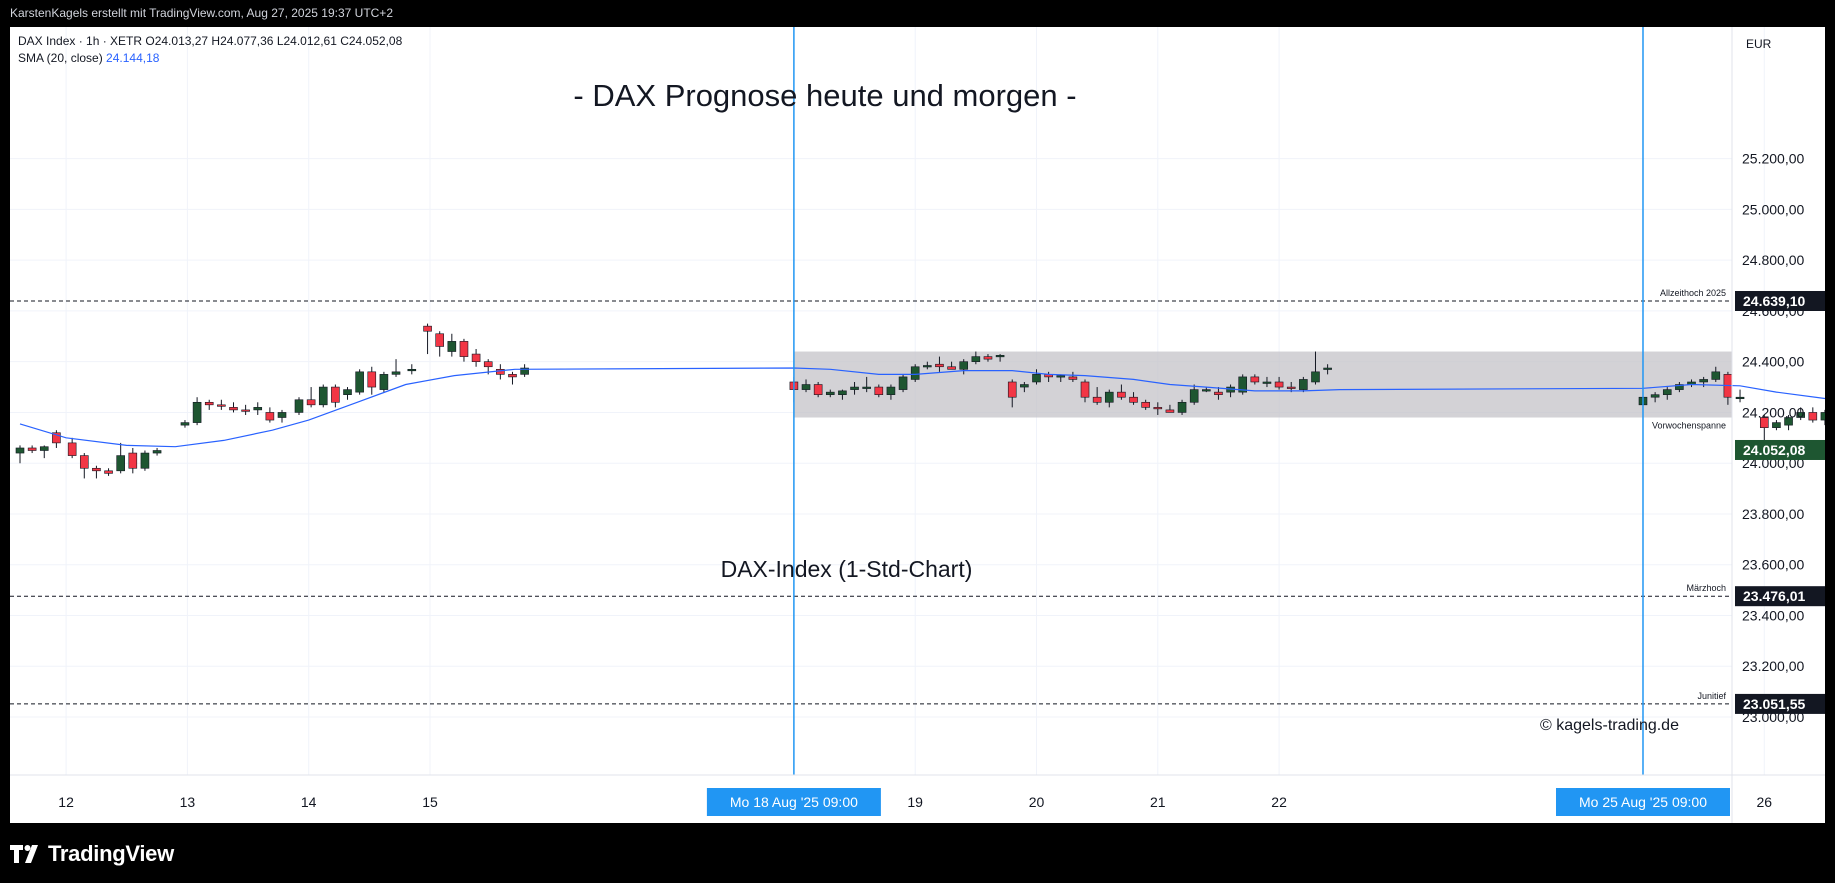 The height and width of the screenshot is (883, 1835). Describe the element at coordinates (1773, 260) in the screenshot. I see `price-tick-label: 24.800,00` at that location.